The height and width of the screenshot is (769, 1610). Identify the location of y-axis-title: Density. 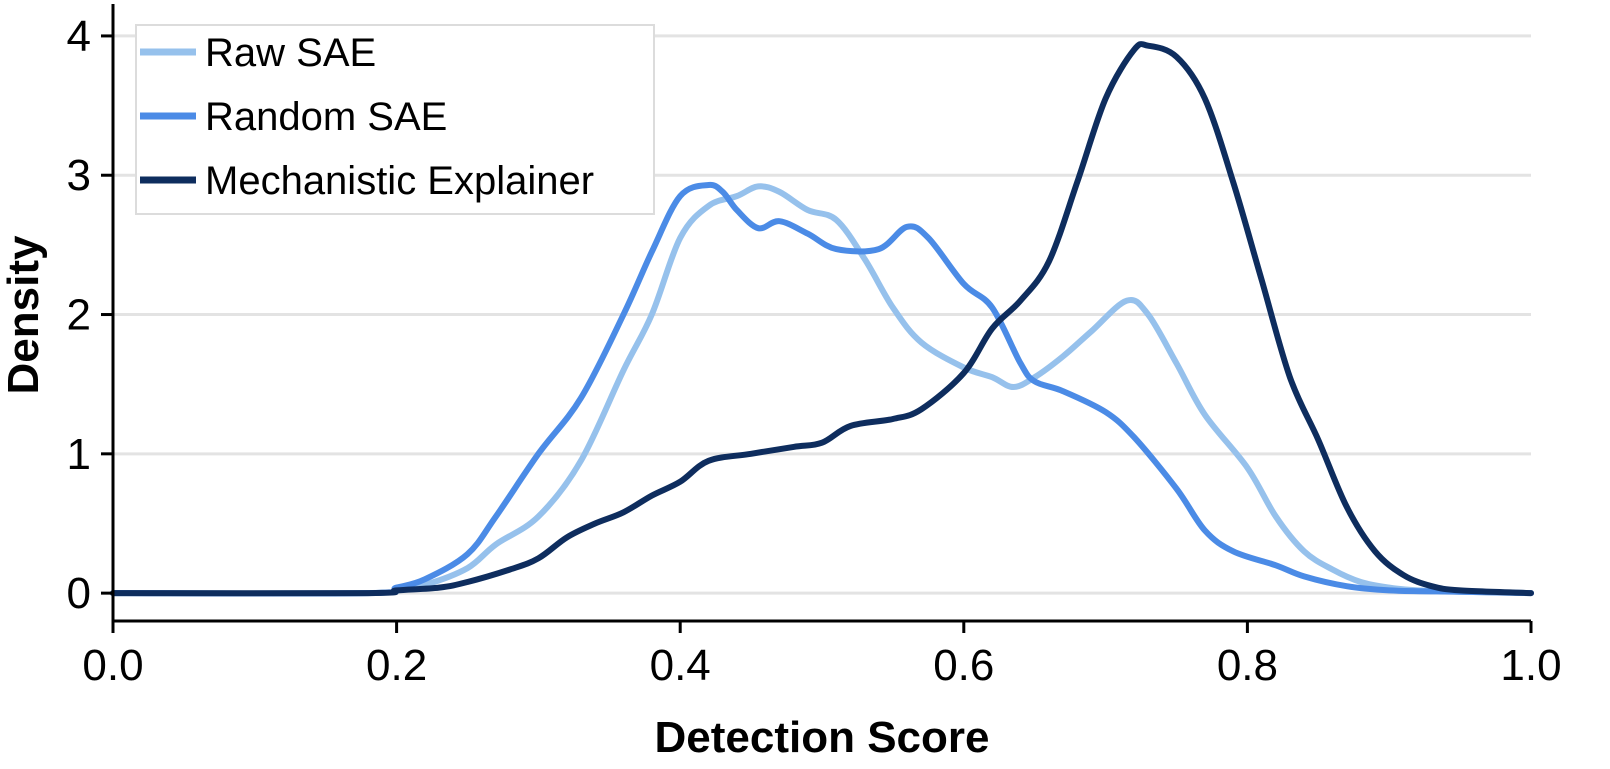
(24, 314).